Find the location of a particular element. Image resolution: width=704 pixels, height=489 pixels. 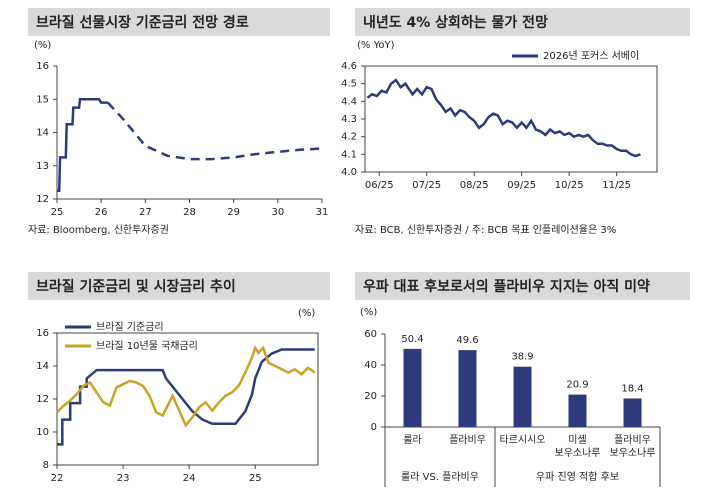

x-tick-label: 07/25 is located at coordinates (426, 185).